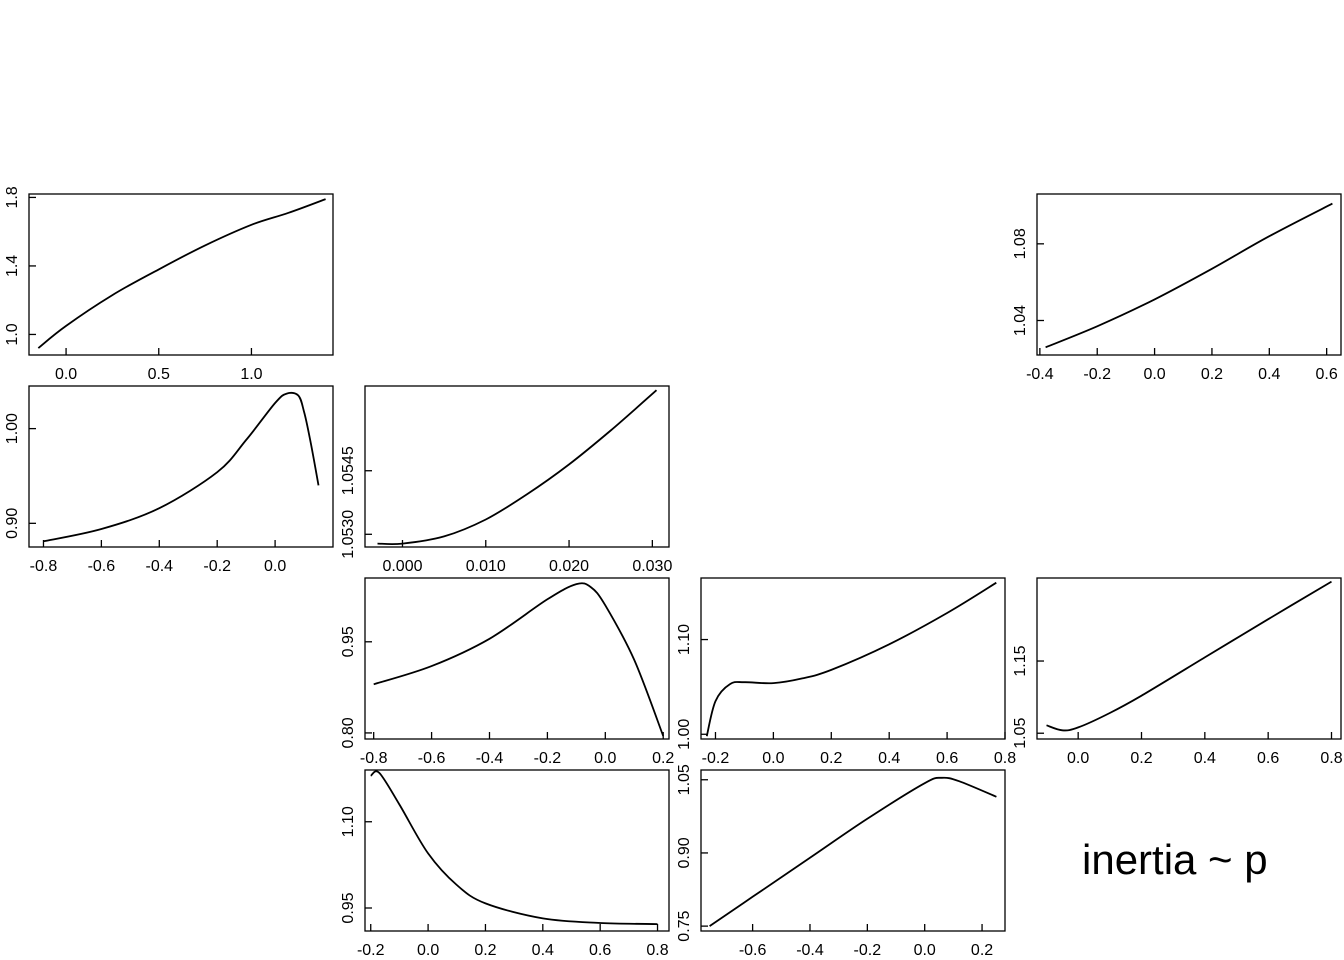 The width and height of the screenshot is (1344, 960). What do you see at coordinates (348, 732) in the screenshot?
I see `y-tick-label: 0.80` at bounding box center [348, 732].